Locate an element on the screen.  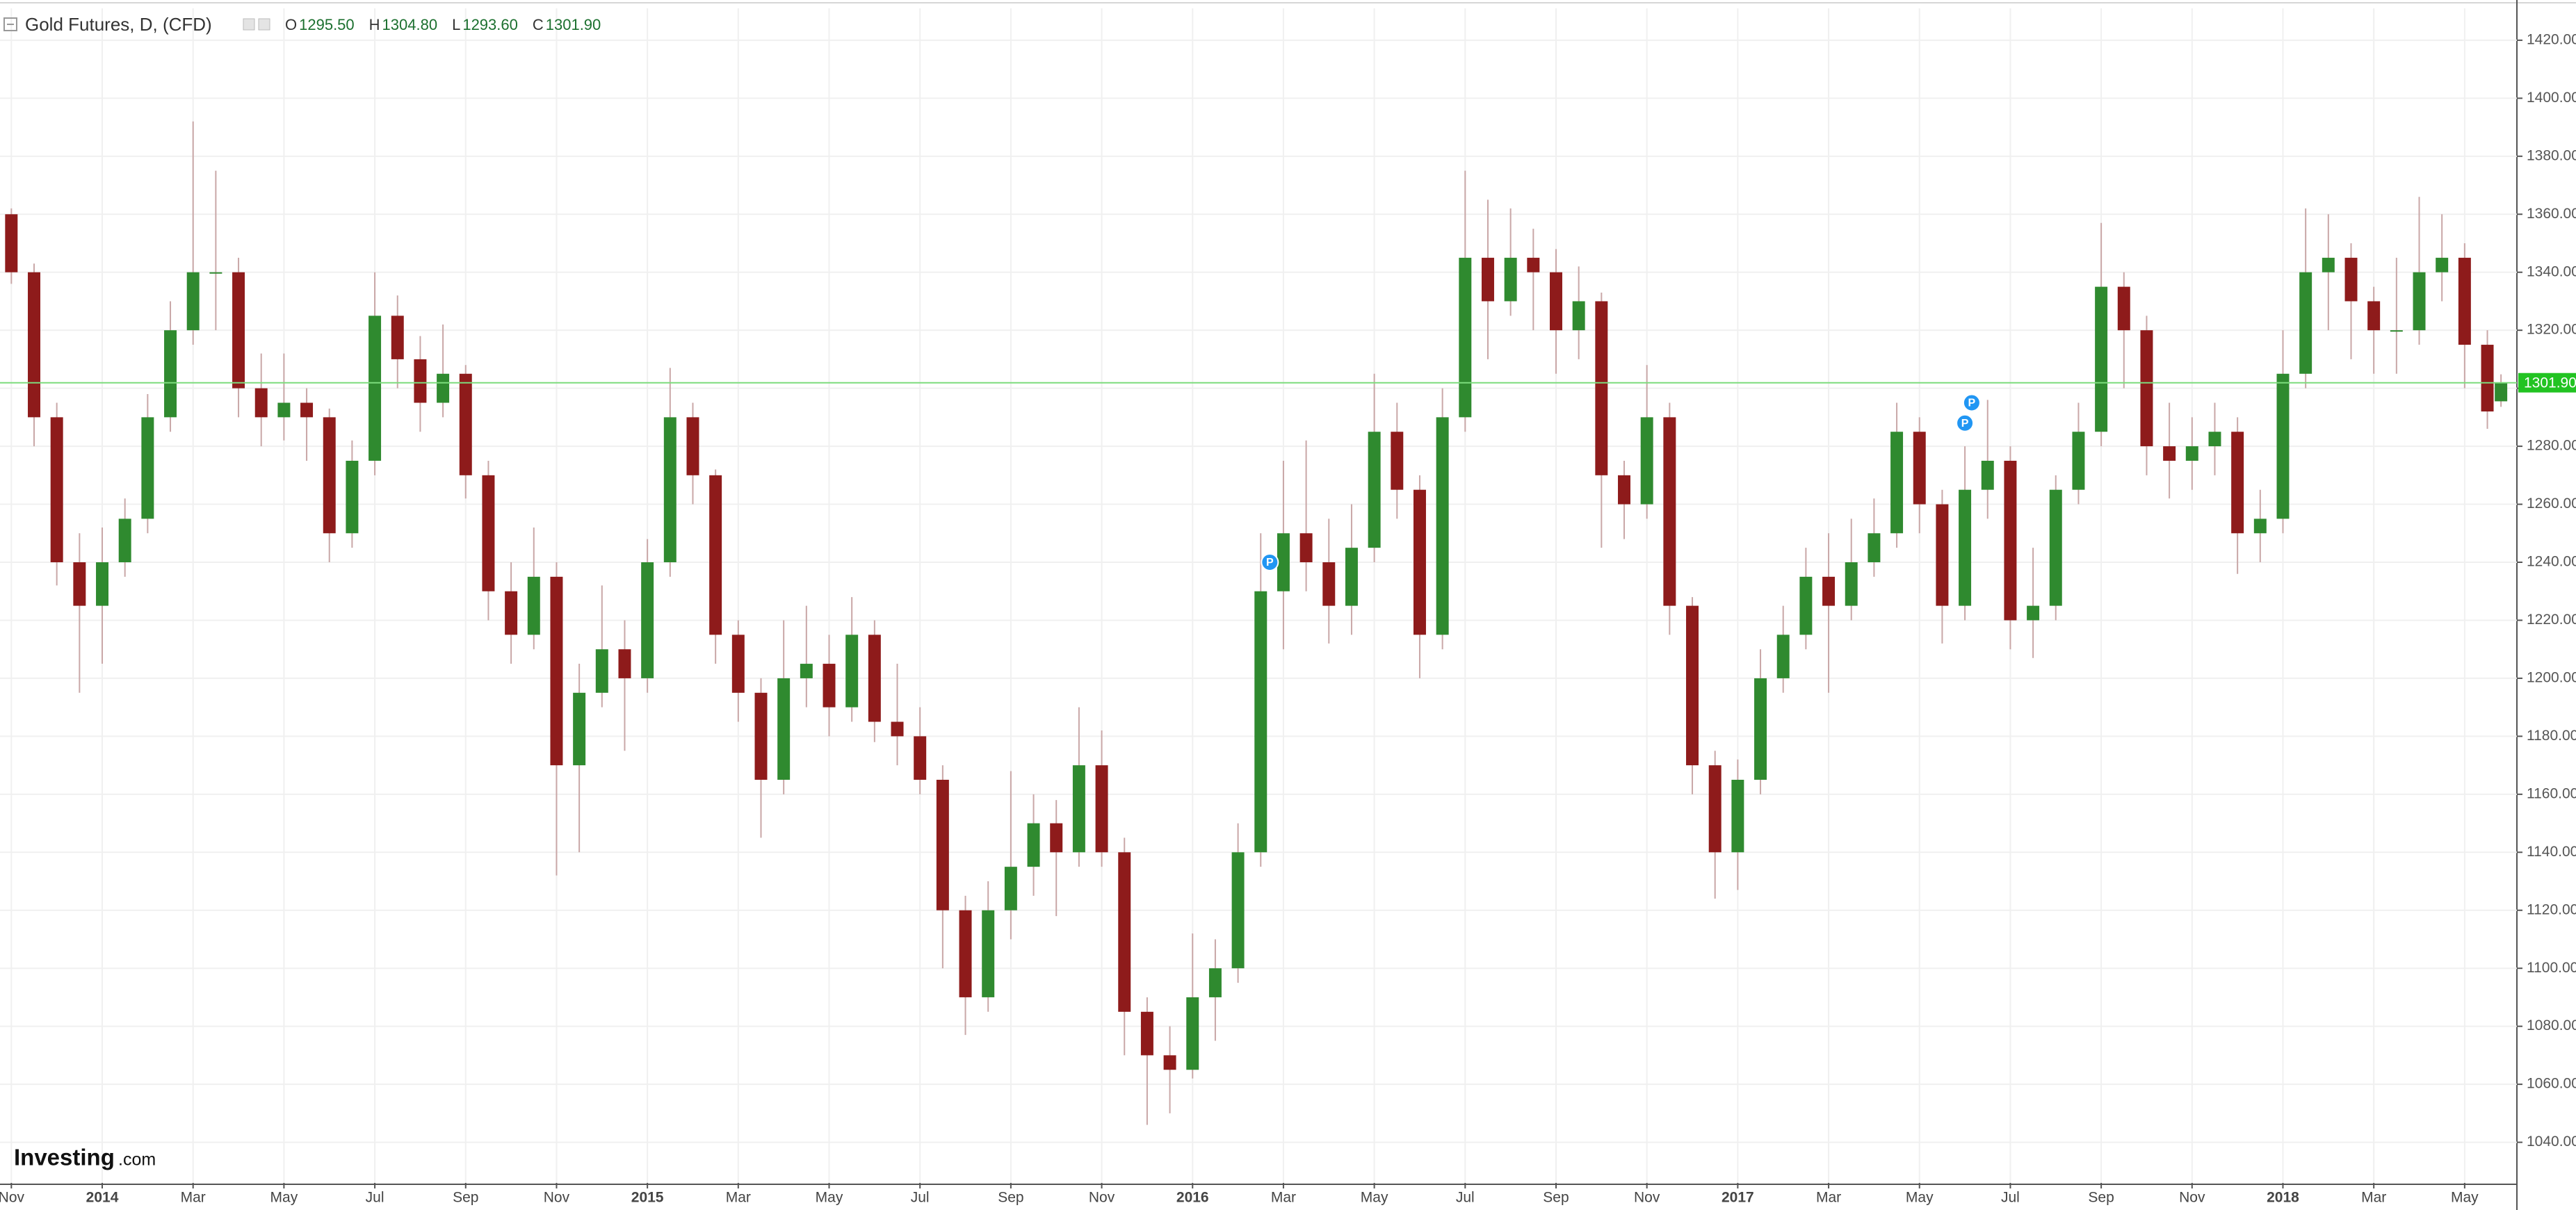
y-tick-label: 1400.00 is located at coordinates (2551, 98).